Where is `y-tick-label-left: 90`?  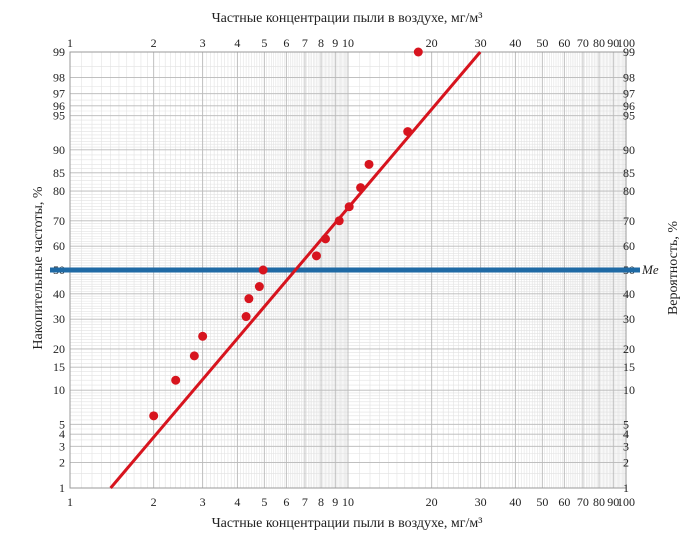
y-tick-label-left: 90 is located at coordinates (59, 150).